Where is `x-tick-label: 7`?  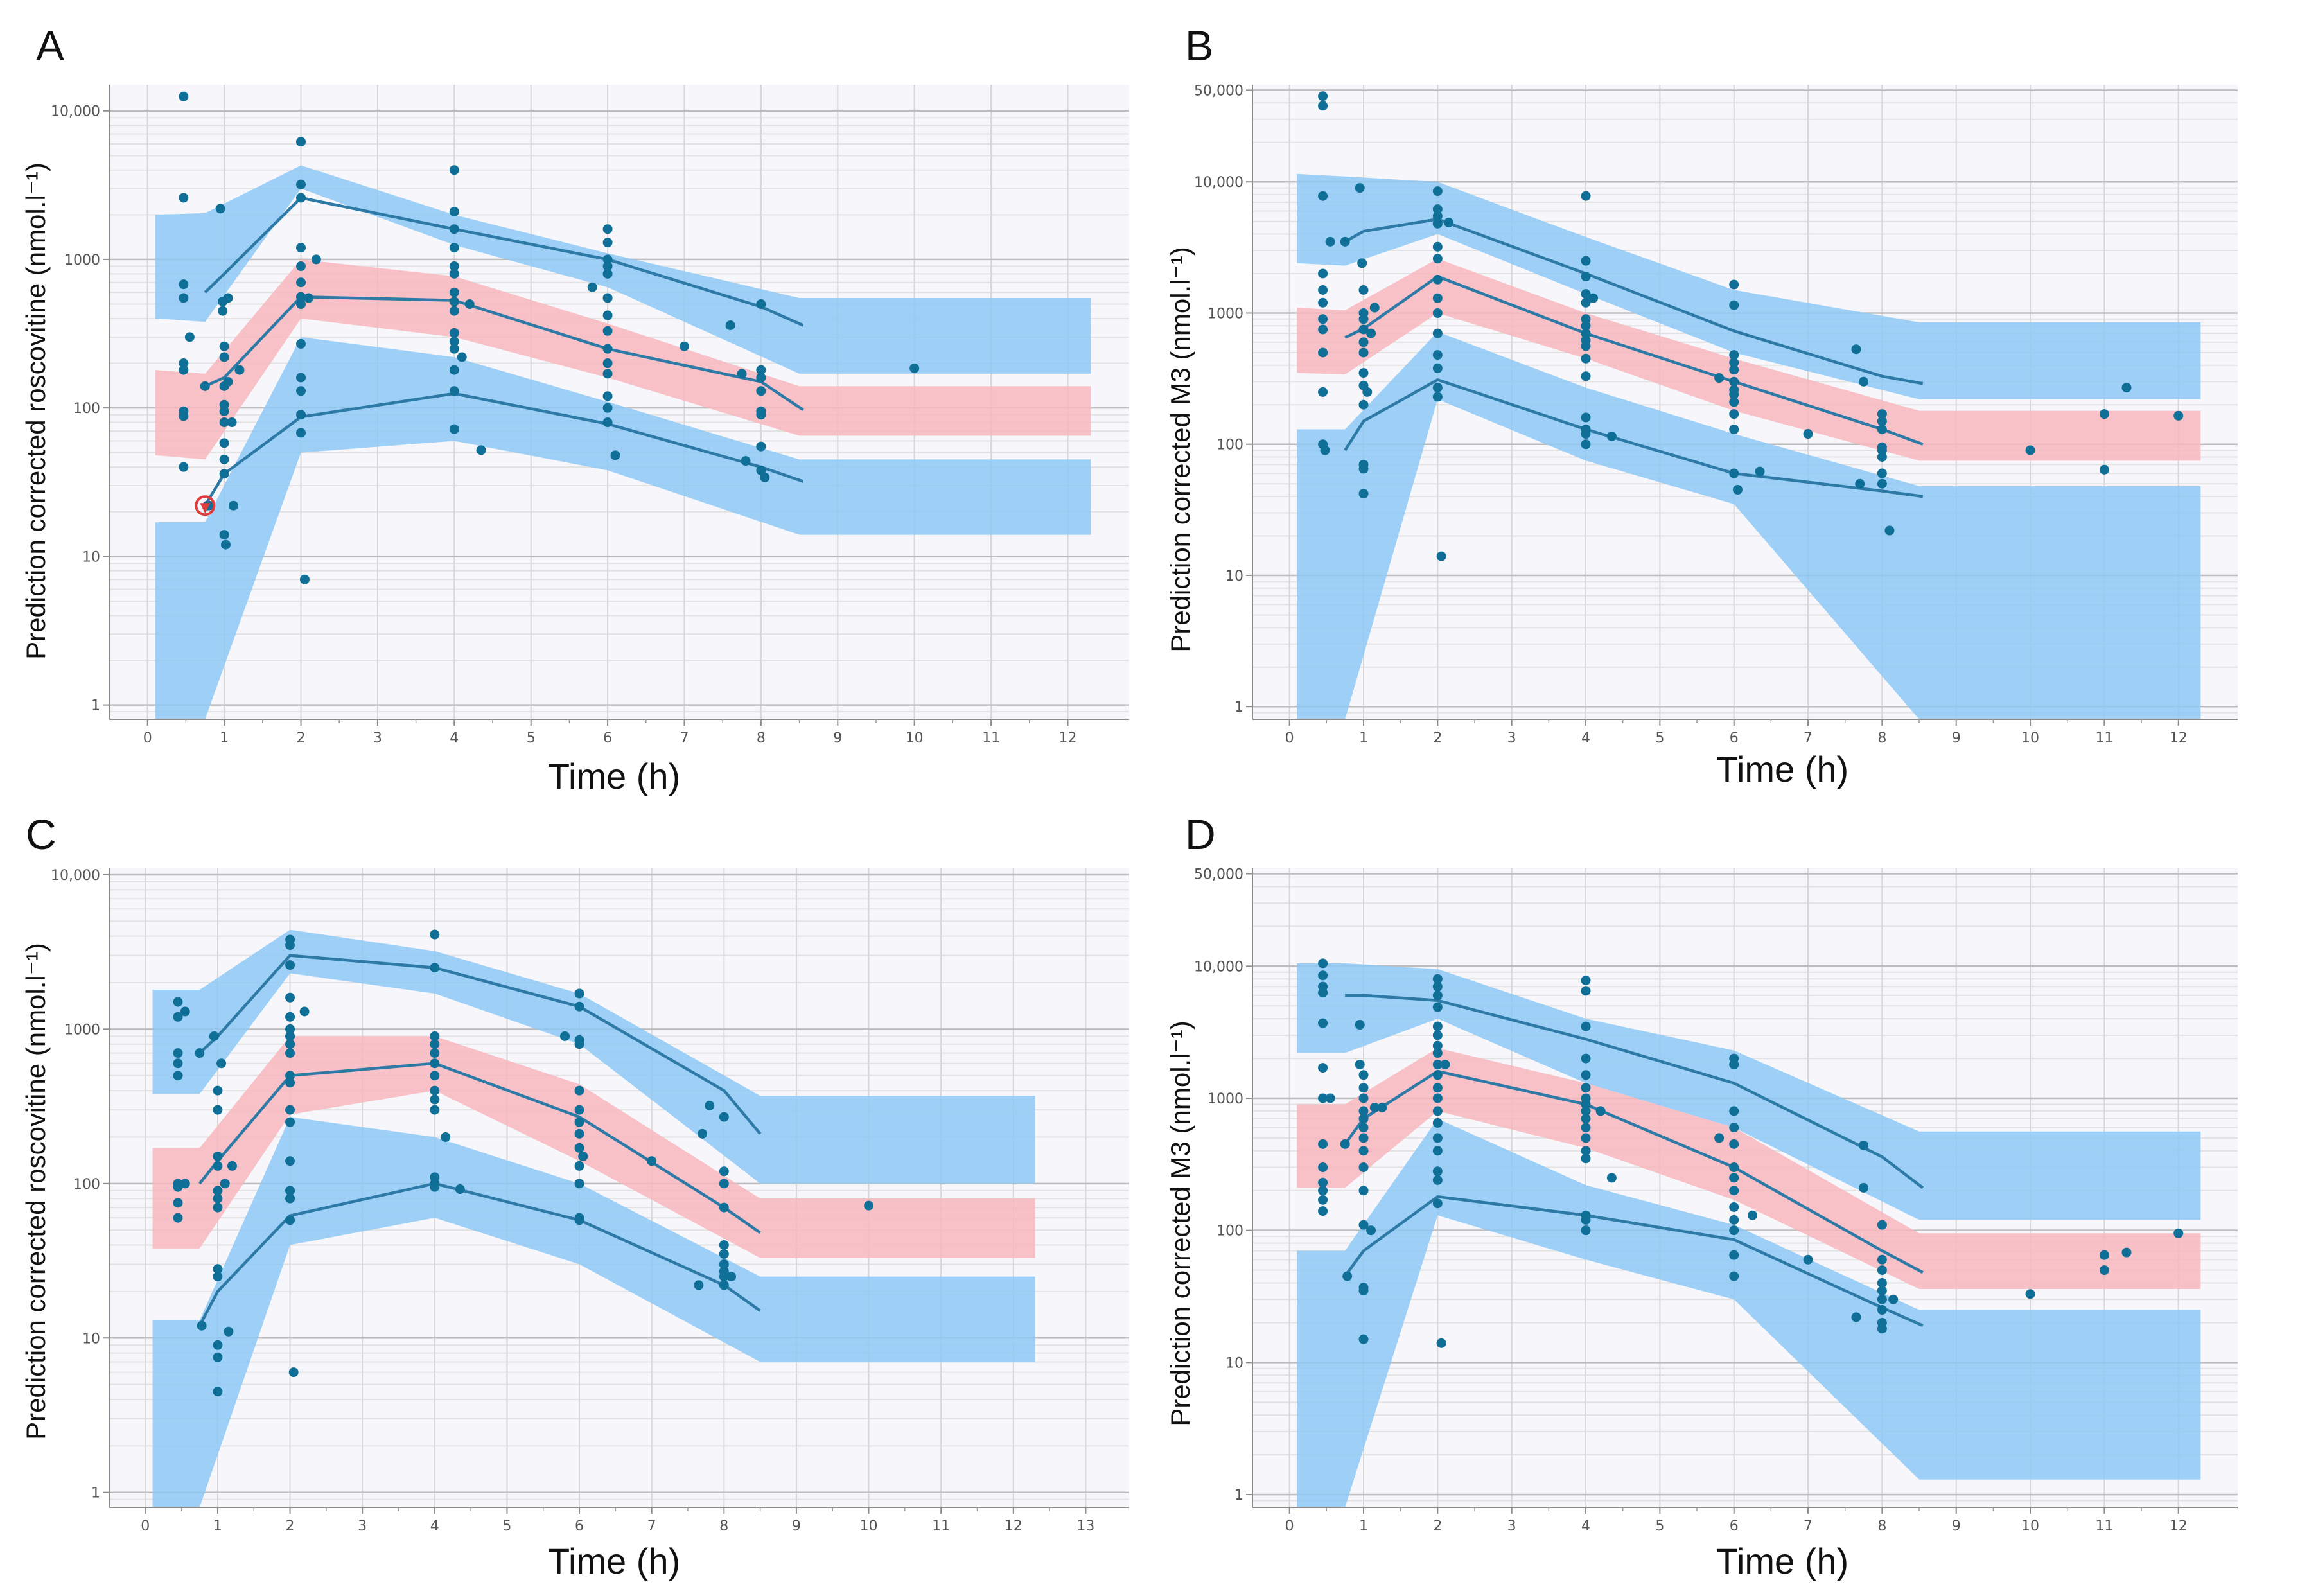 x-tick-label: 7 is located at coordinates (1808, 738).